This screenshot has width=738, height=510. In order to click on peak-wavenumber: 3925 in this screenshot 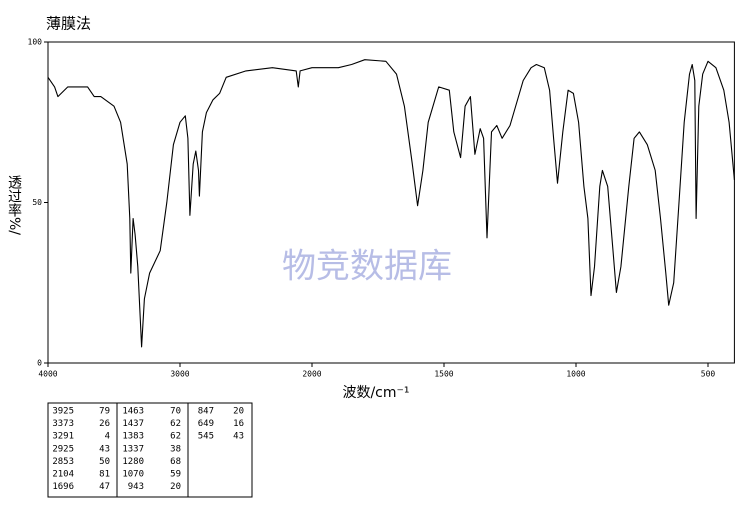, I will do `click(63, 412)`.